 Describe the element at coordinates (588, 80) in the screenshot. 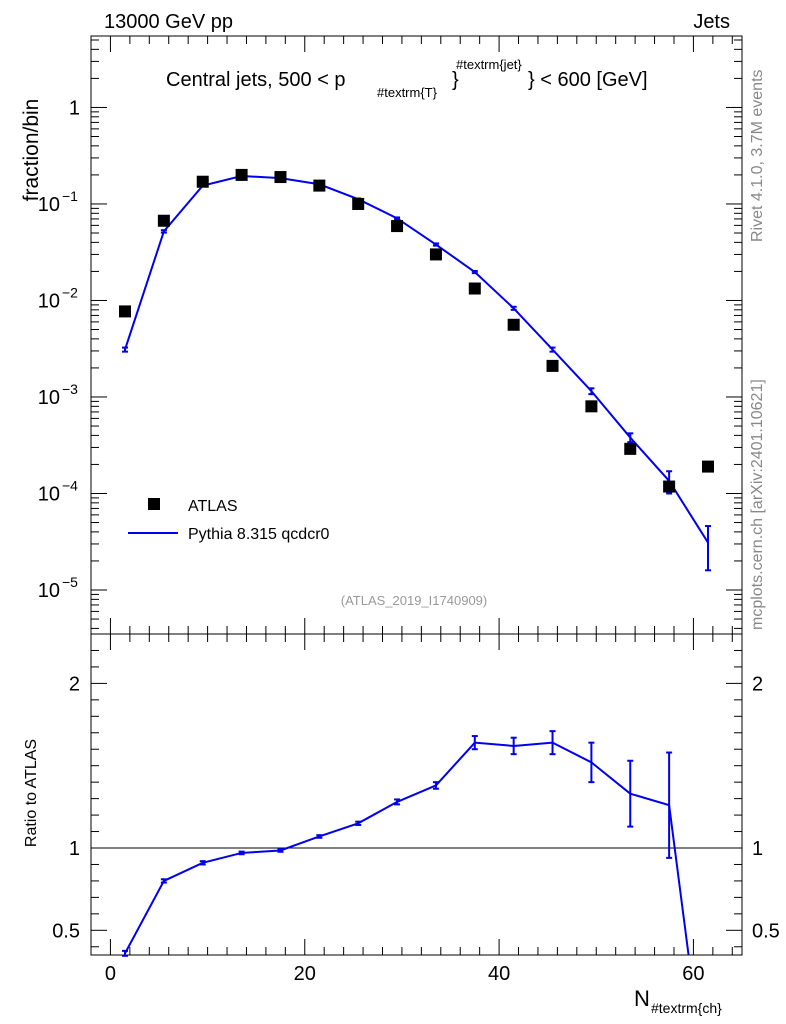

I see `title-suffix: } < 600 [GeV]` at that location.